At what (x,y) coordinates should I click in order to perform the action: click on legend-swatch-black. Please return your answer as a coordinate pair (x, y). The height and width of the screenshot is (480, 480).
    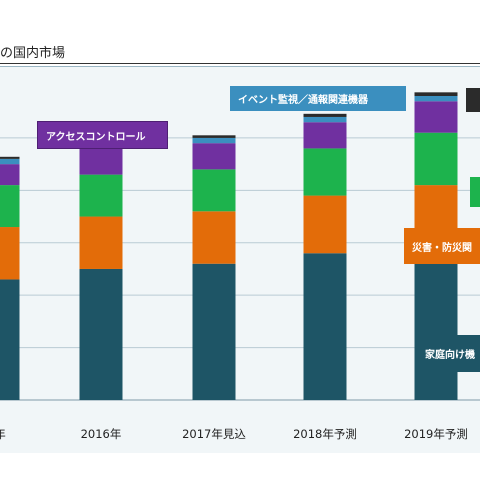
    Looking at the image, I should click on (473, 100).